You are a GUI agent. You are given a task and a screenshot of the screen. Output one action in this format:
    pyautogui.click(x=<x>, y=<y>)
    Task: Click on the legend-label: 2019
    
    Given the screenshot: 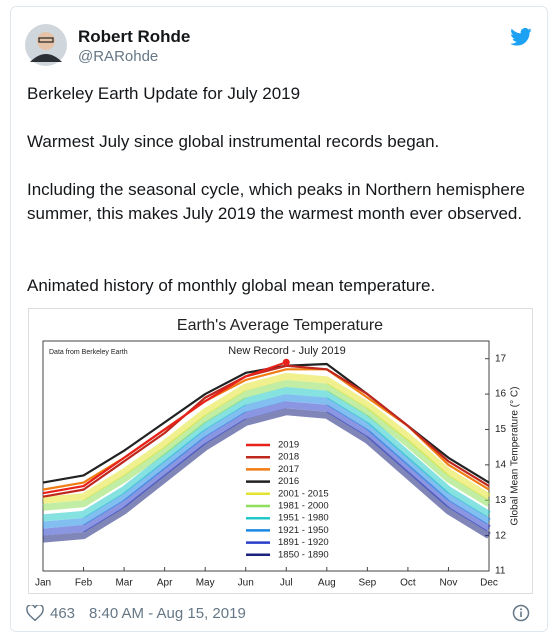 What is the action you would take?
    pyautogui.click(x=288, y=445)
    